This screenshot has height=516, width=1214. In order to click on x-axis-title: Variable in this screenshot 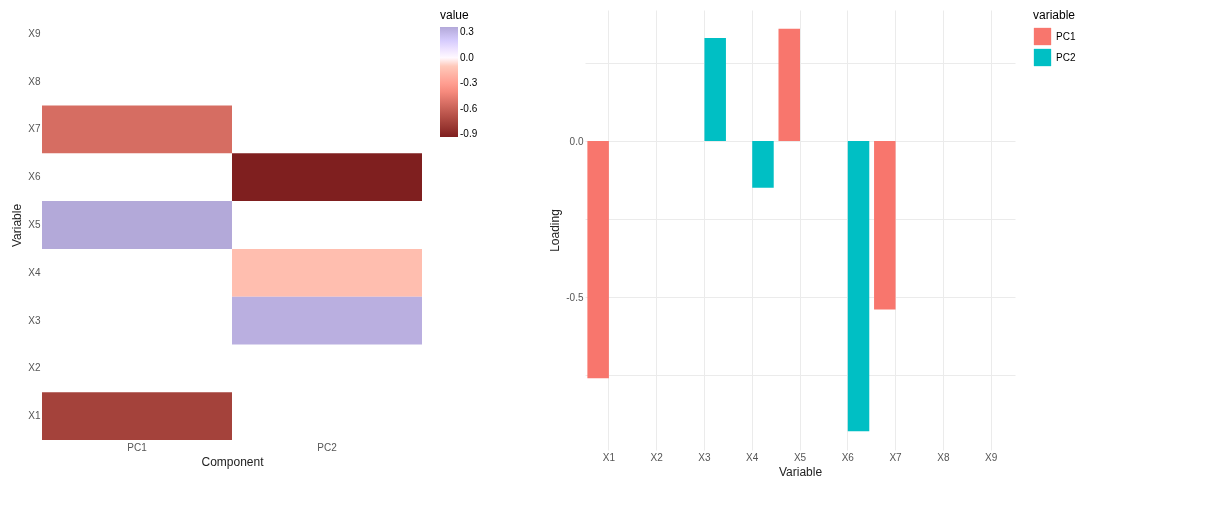, I will do `click(800, 471)`.